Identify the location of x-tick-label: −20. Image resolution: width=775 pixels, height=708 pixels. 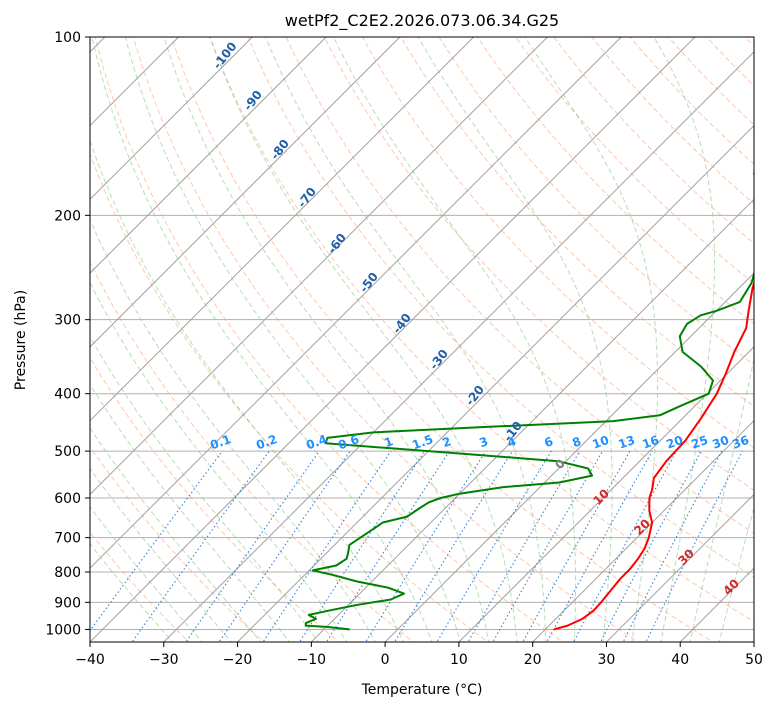
(238, 660).